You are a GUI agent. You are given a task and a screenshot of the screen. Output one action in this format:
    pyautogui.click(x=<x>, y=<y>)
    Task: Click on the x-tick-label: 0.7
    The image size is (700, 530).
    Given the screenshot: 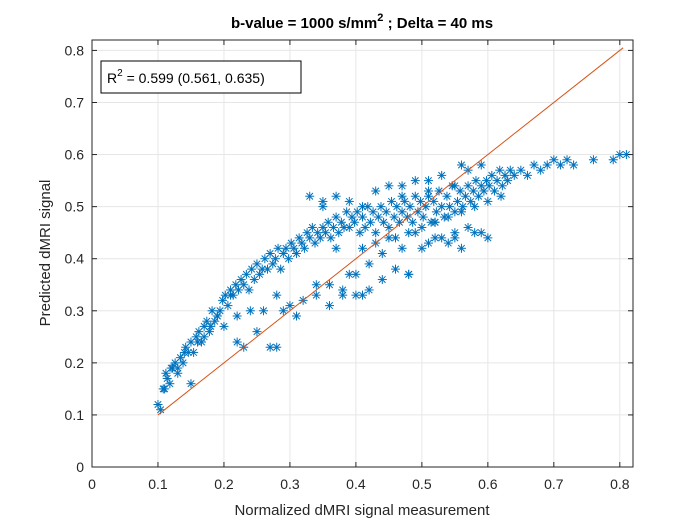 What is the action you would take?
    pyautogui.click(x=554, y=484)
    